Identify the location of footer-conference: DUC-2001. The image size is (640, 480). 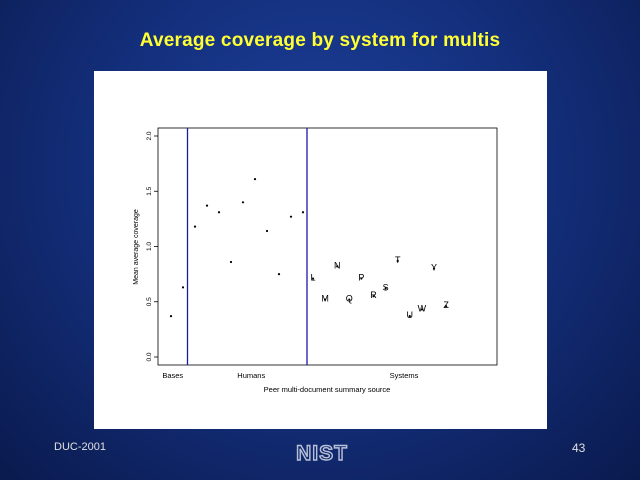
(80, 447).